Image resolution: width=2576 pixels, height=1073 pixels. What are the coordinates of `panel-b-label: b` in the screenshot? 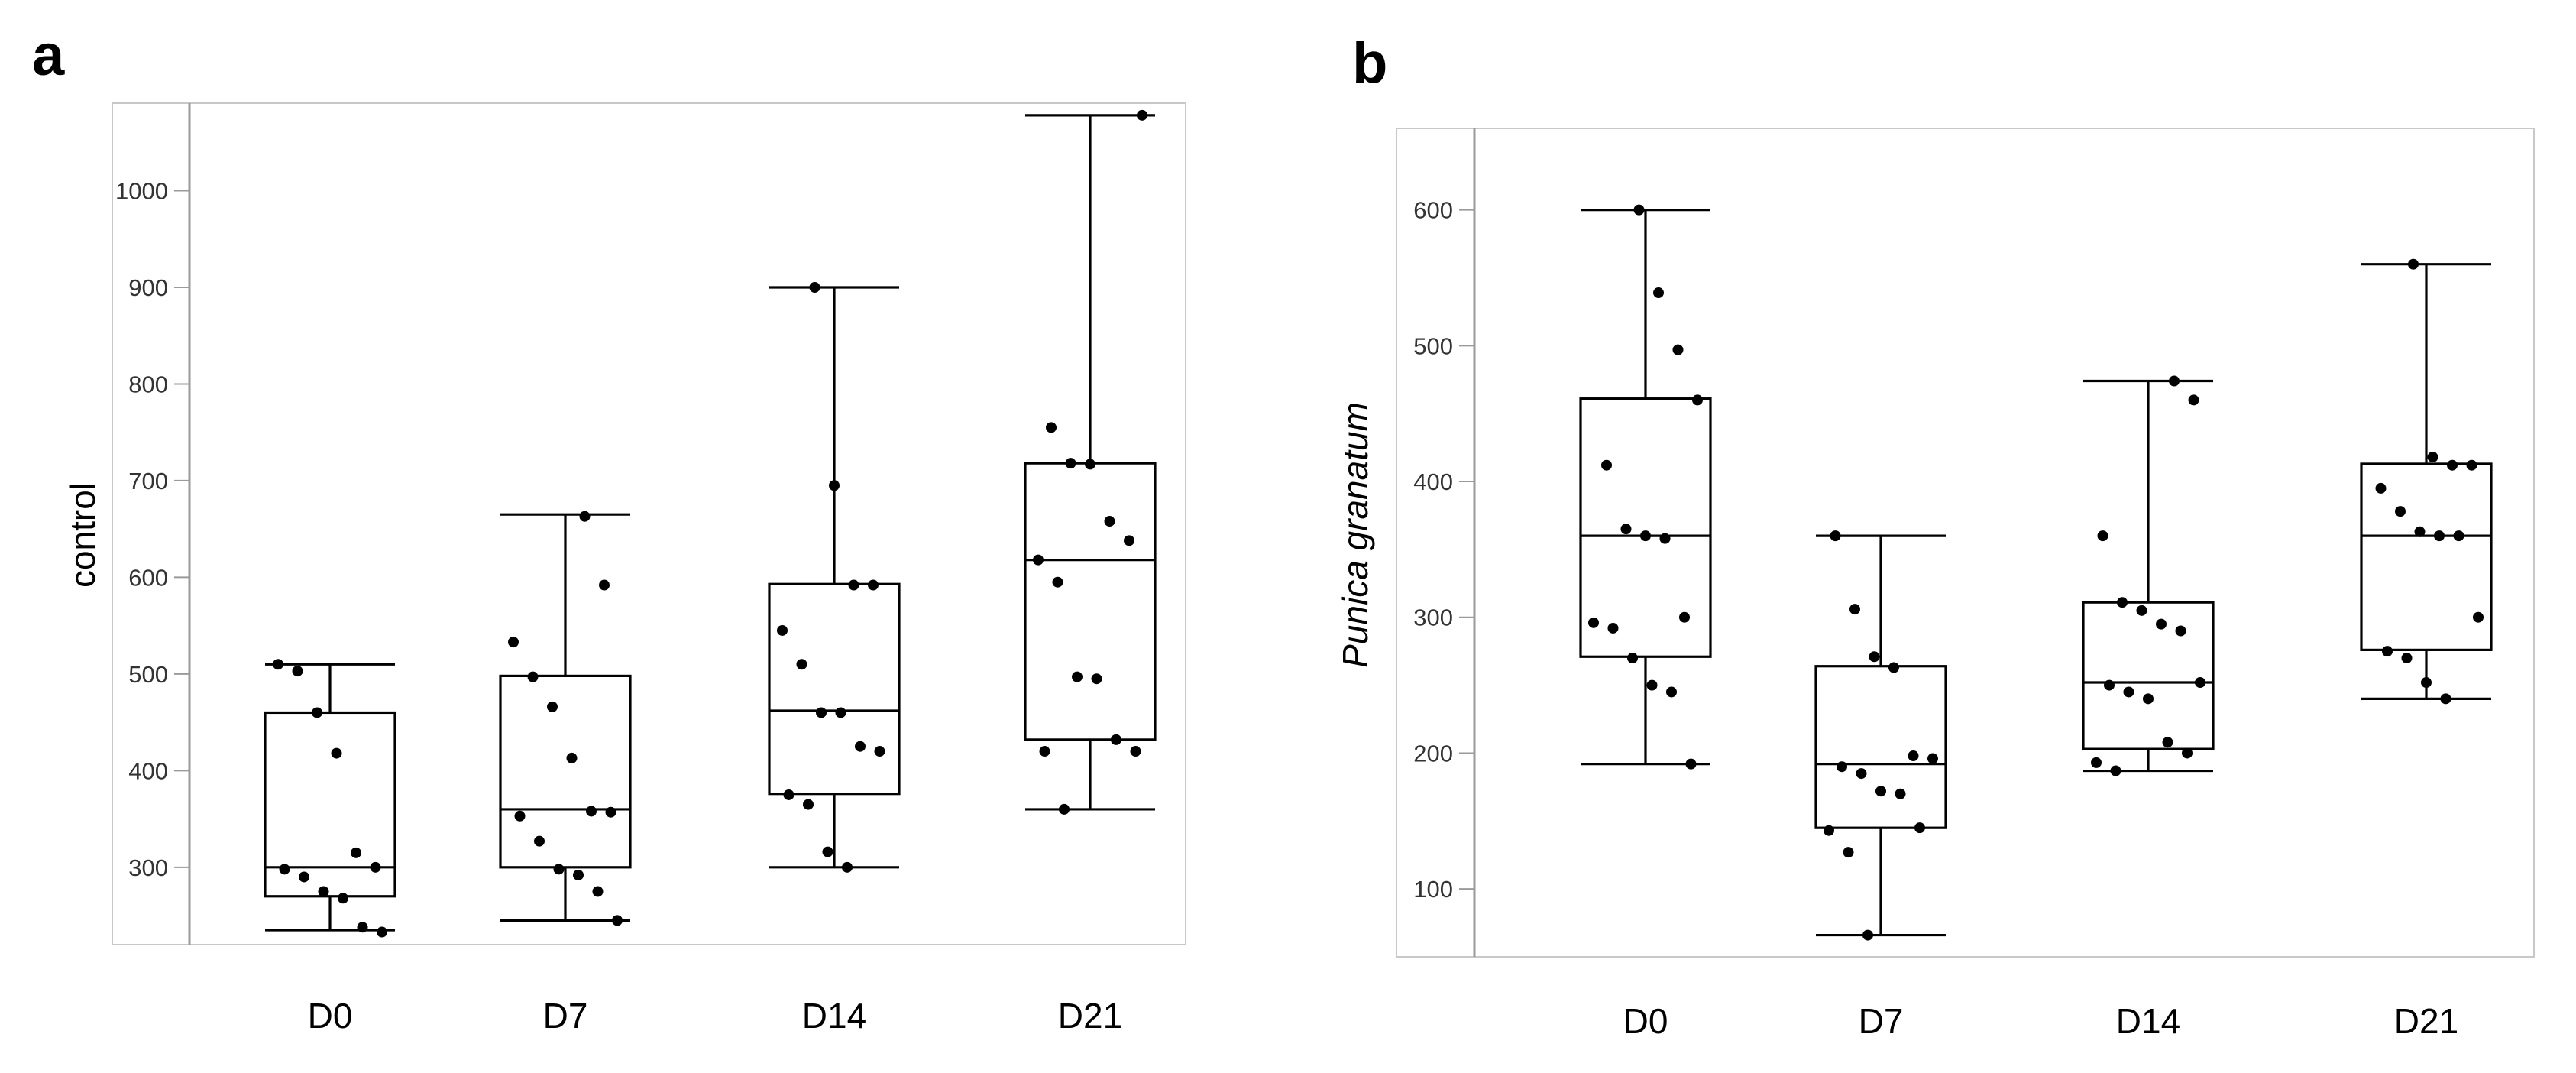 It's located at (1369, 63).